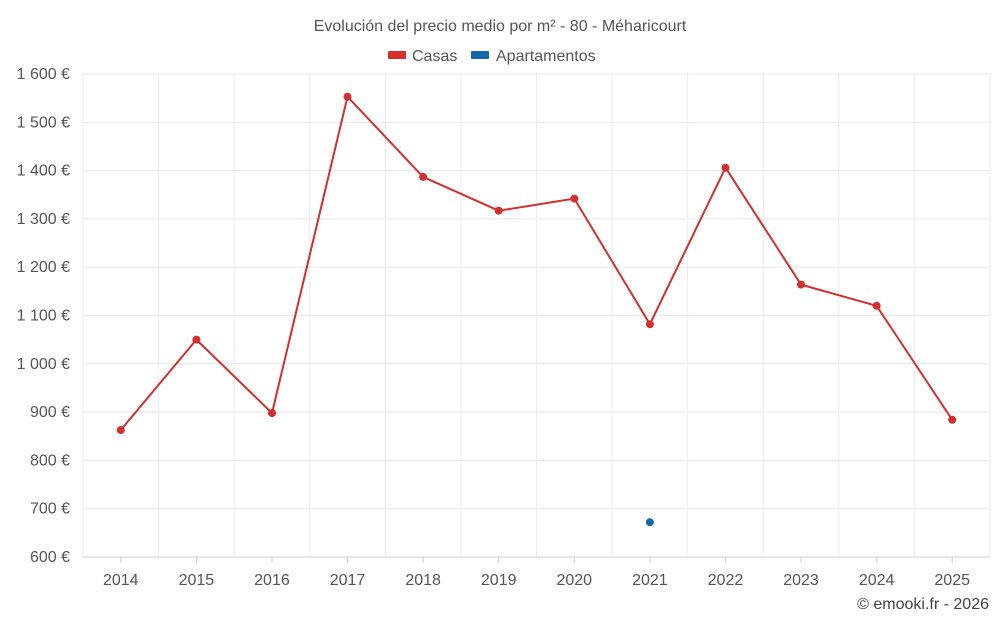  What do you see at coordinates (877, 580) in the screenshot?
I see `x-tick-label: 2024` at bounding box center [877, 580].